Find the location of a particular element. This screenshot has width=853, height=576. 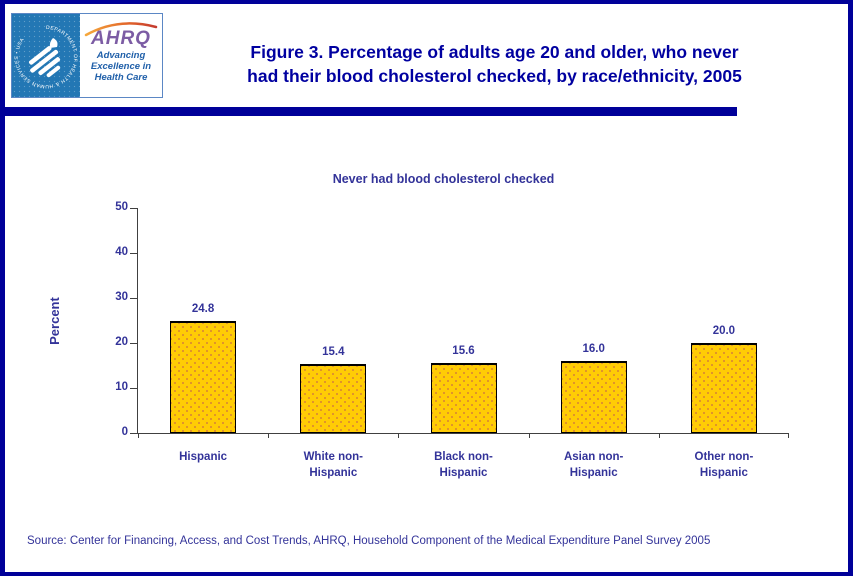

bar-value-label: 16.0 is located at coordinates (593, 349).